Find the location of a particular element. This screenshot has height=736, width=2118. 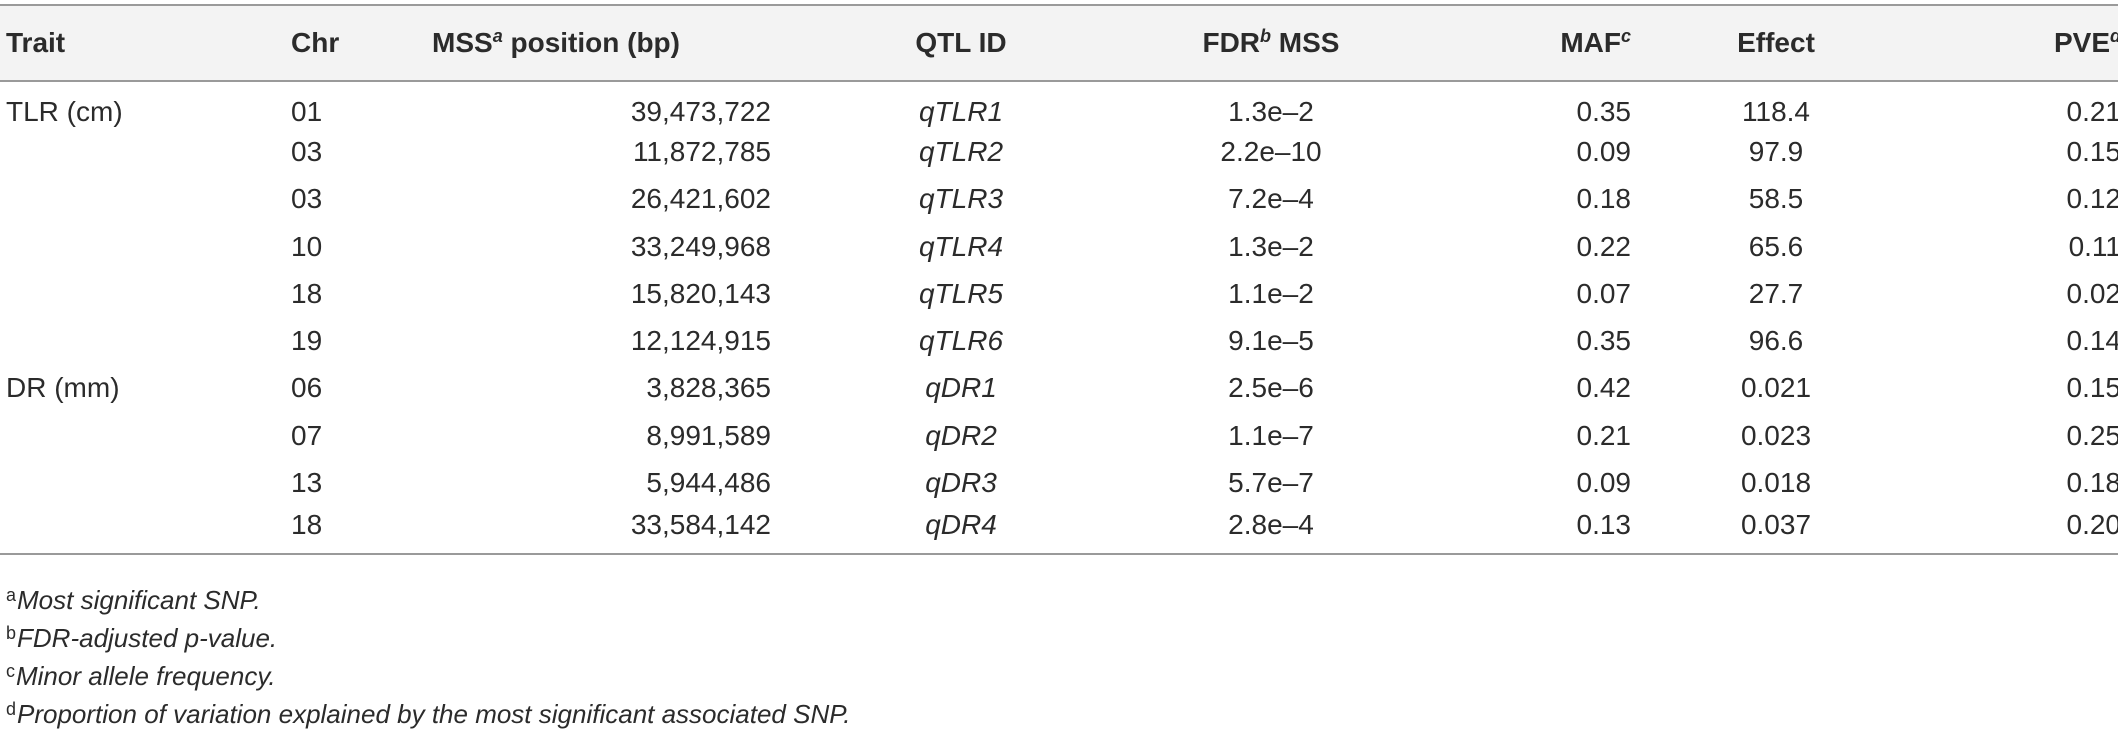

cell-qtl-id: qTLR1 is located at coordinates (961, 112).